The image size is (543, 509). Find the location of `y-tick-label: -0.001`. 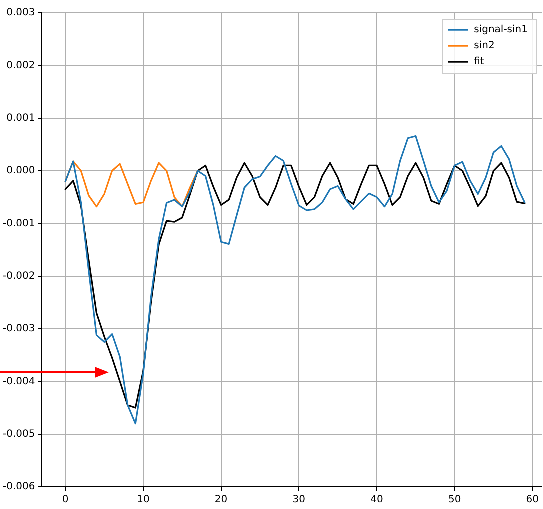

y-tick-label: -0.001 is located at coordinates (19, 224).